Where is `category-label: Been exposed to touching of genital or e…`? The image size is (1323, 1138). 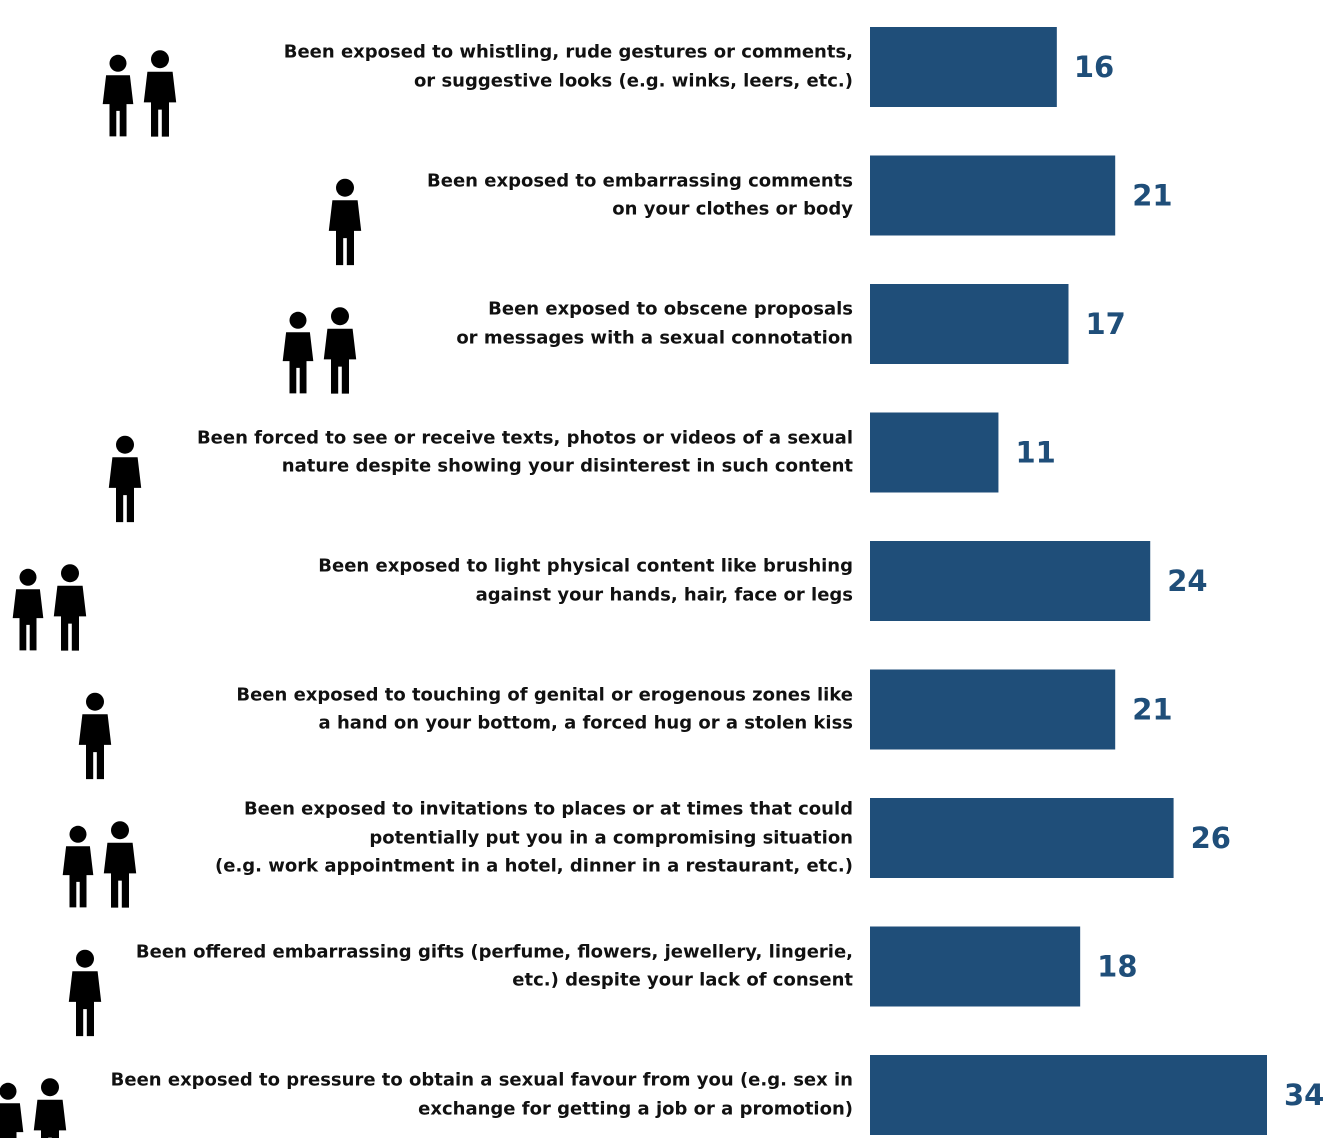 category-label: Been exposed to touching of genital or e… is located at coordinates (544, 709).